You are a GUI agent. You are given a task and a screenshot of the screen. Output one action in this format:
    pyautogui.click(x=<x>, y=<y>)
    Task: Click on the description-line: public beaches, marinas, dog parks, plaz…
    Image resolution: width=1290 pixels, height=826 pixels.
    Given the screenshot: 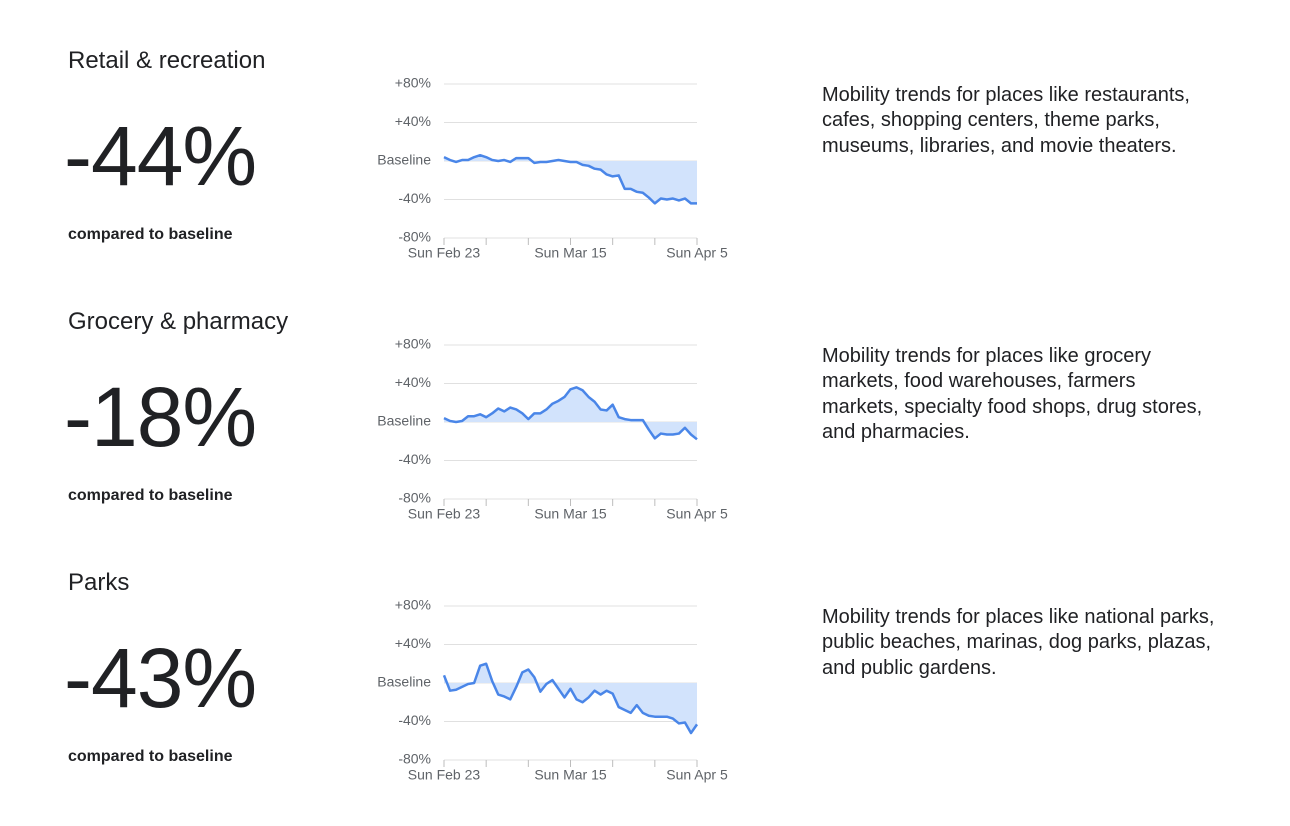 What is the action you would take?
    pyautogui.click(x=1017, y=642)
    